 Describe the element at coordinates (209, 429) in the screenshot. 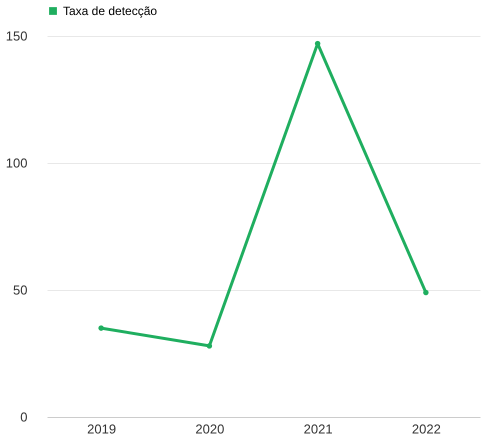

I see `x-tick-label: 2020` at that location.